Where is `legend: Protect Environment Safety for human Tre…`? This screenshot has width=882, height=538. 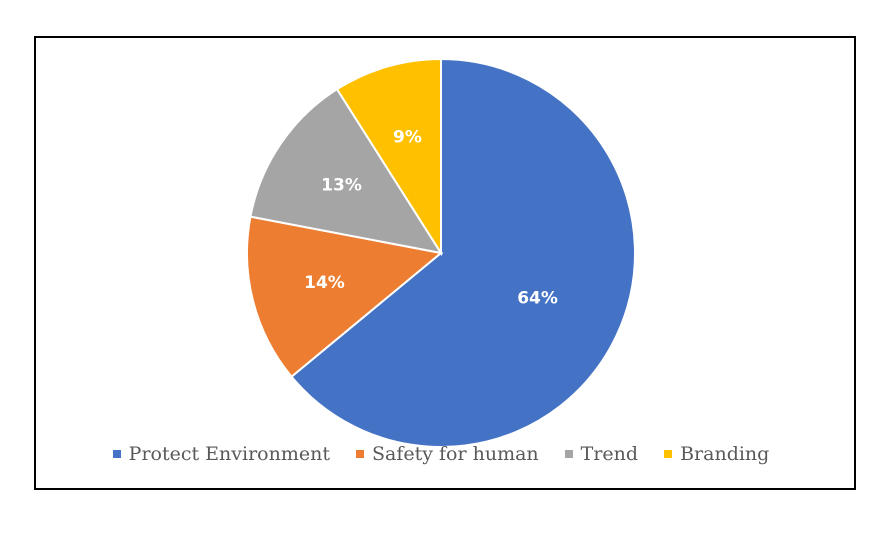
legend: Protect Environment Safety for human Tre… is located at coordinates (441, 454).